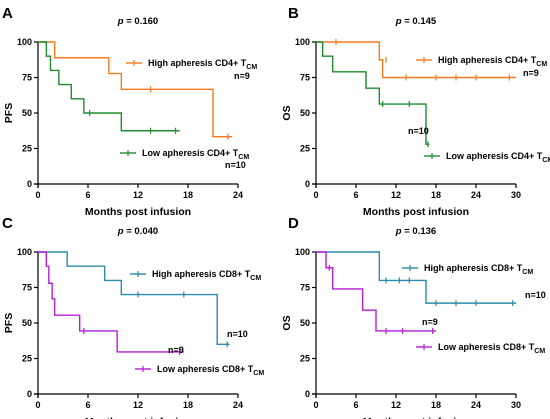 The height and width of the screenshot is (419, 550). I want to click on x-tick-label: 30, so click(516, 405).